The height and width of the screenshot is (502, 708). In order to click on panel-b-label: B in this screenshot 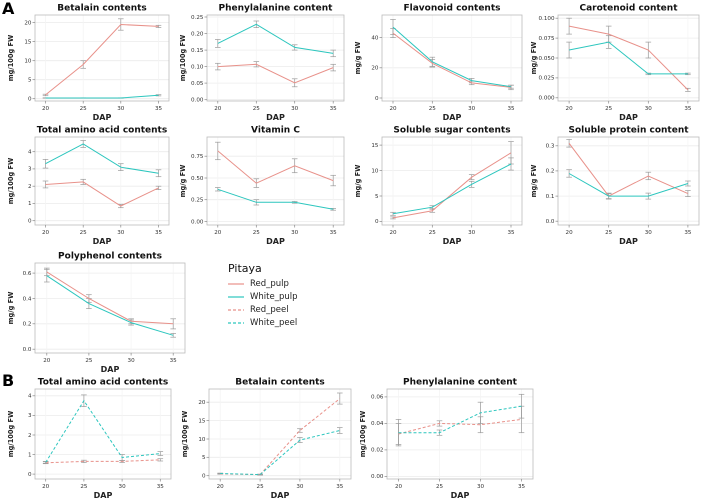, I will do `click(8, 380)`.